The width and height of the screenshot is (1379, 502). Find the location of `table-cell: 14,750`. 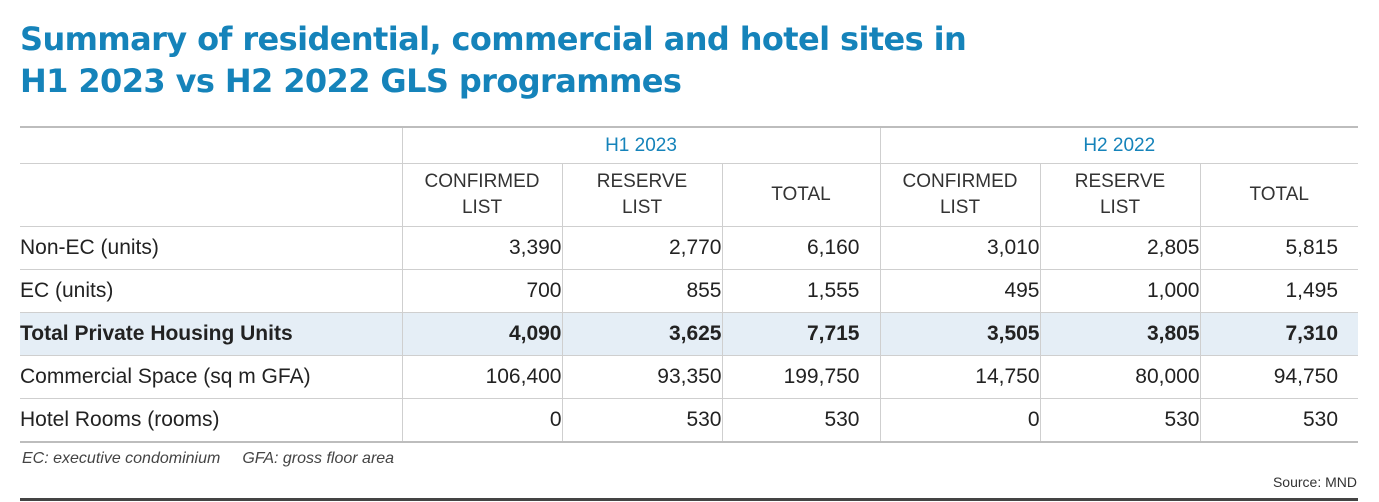

table-cell: 14,750 is located at coordinates (959, 377).